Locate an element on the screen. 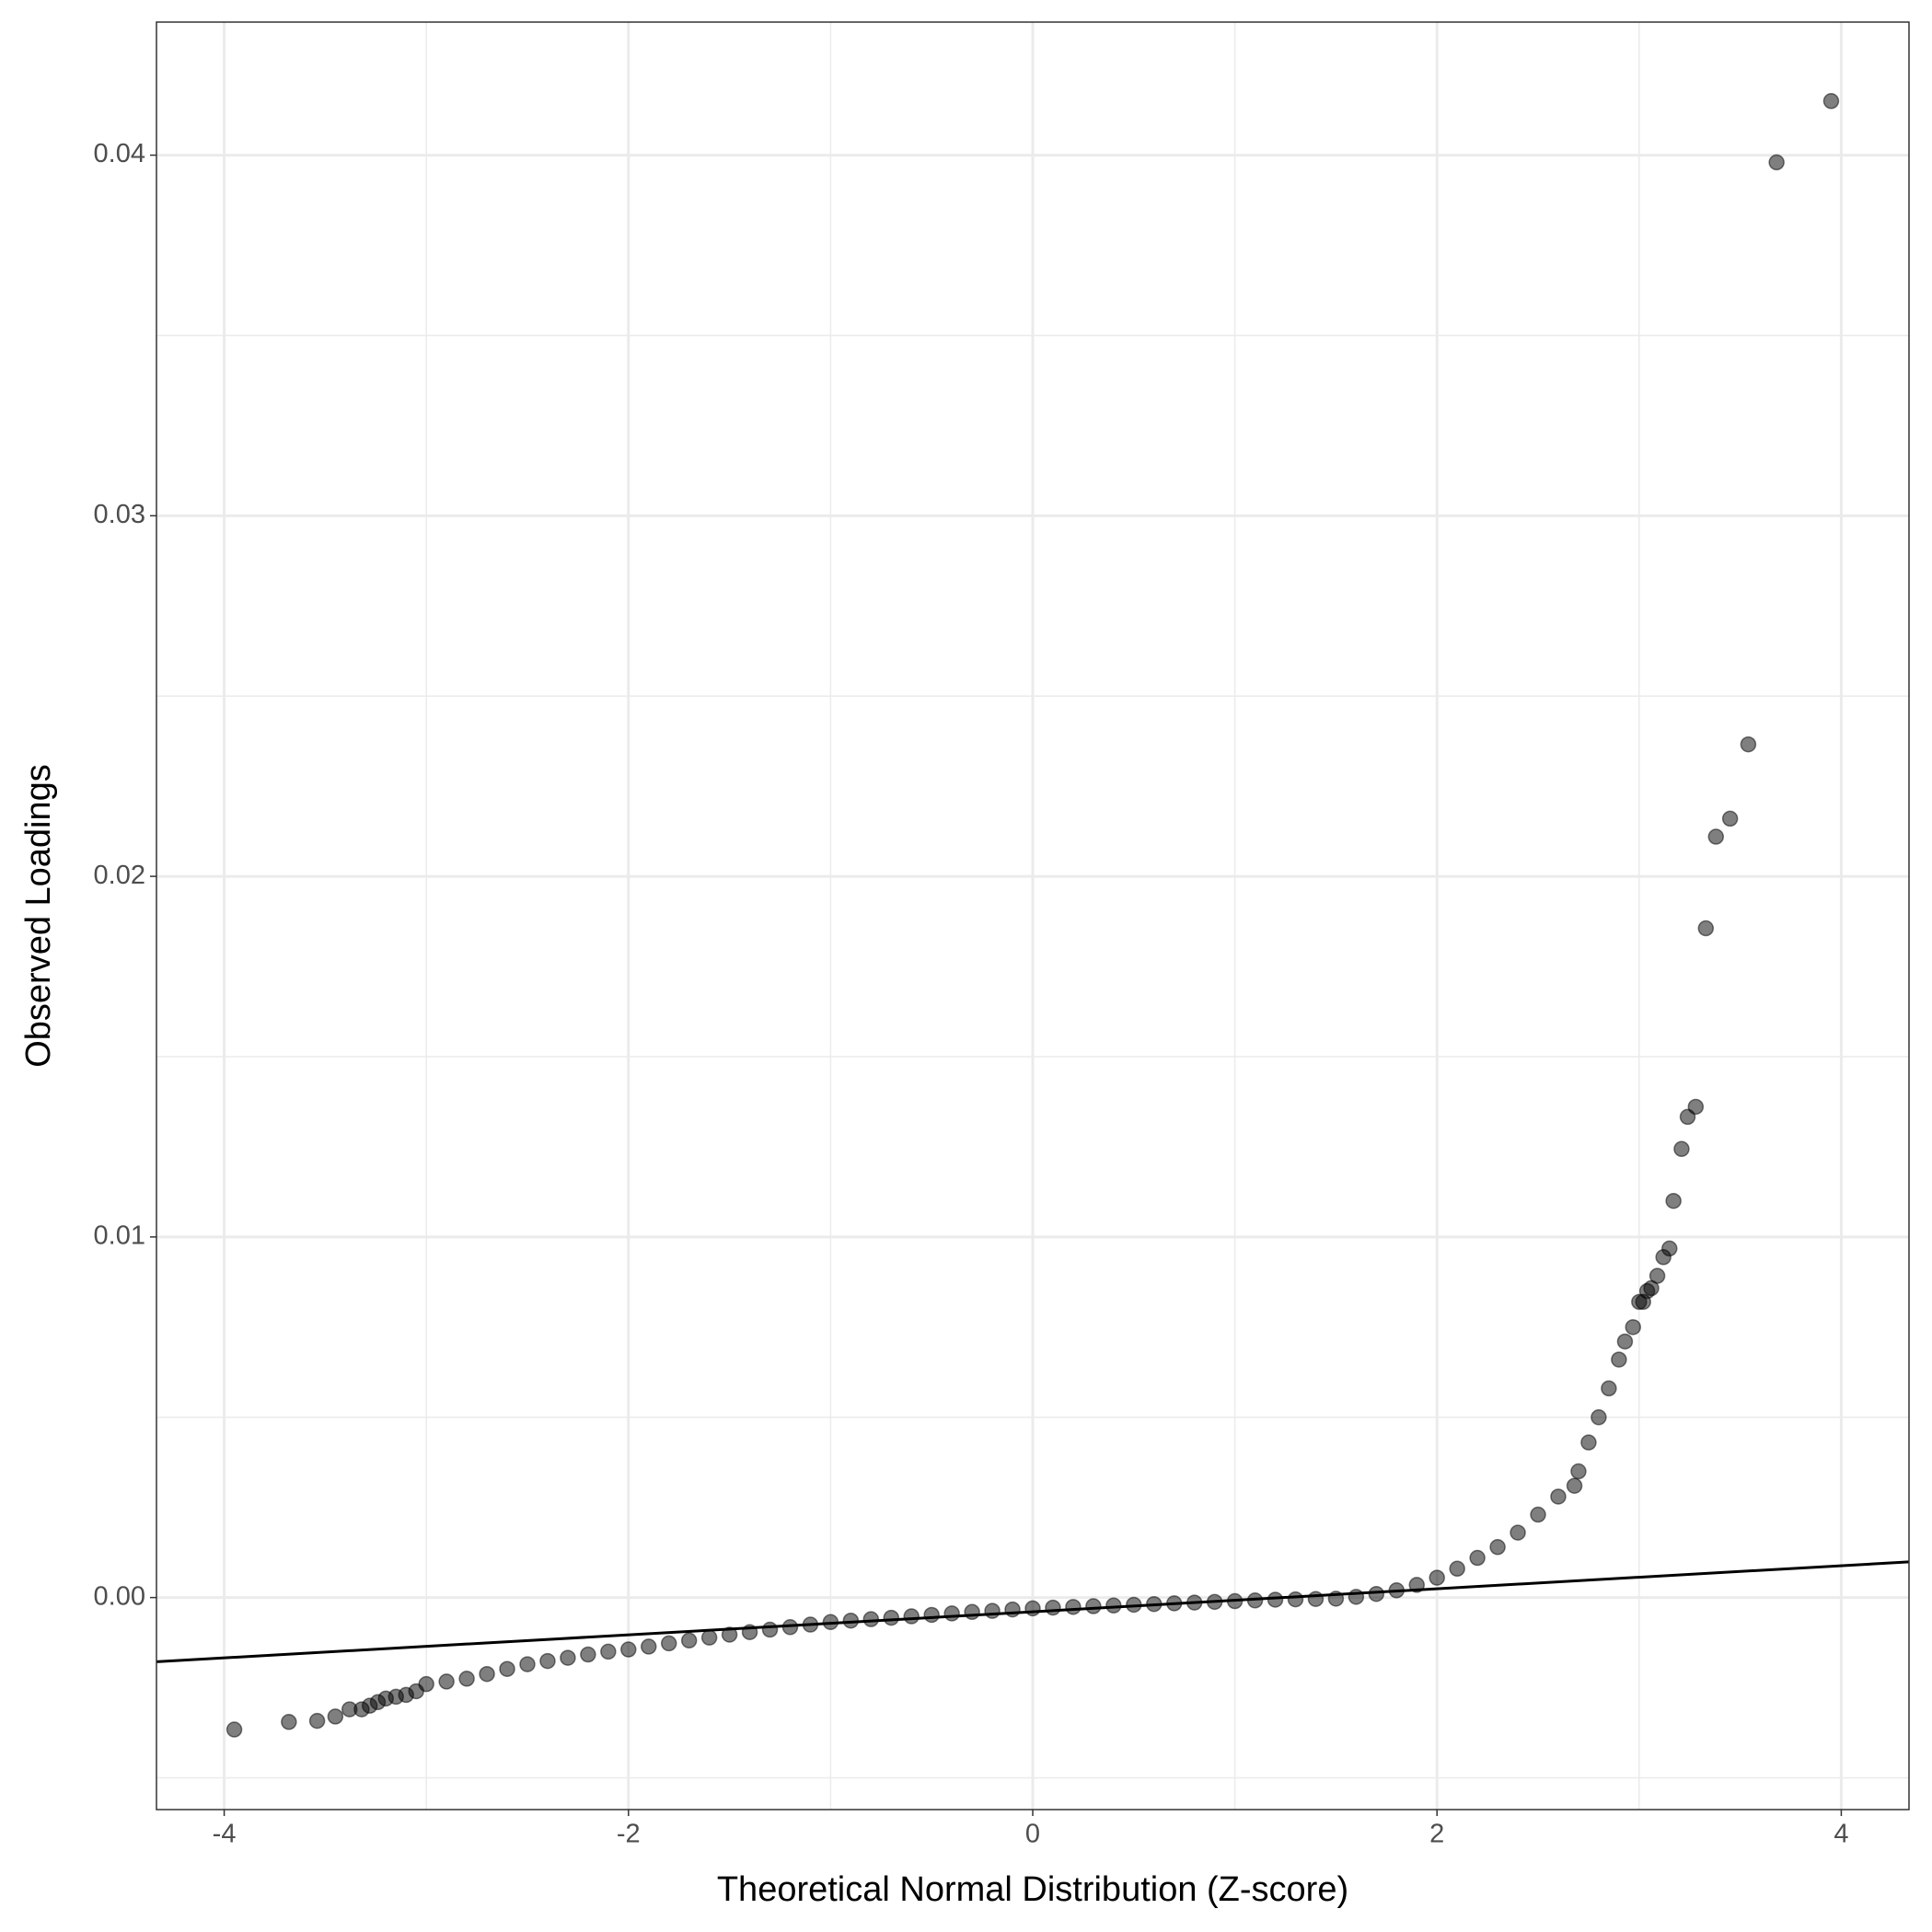  y-axis-title: Observed Loadings is located at coordinates (38, 916).